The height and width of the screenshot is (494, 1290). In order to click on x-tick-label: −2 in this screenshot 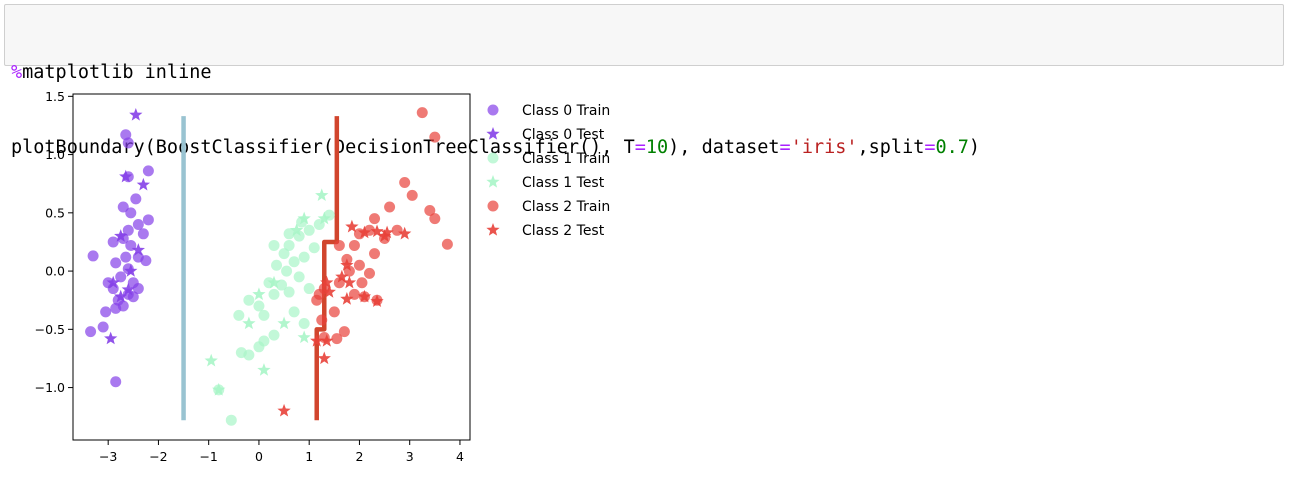, I will do `click(158, 456)`.